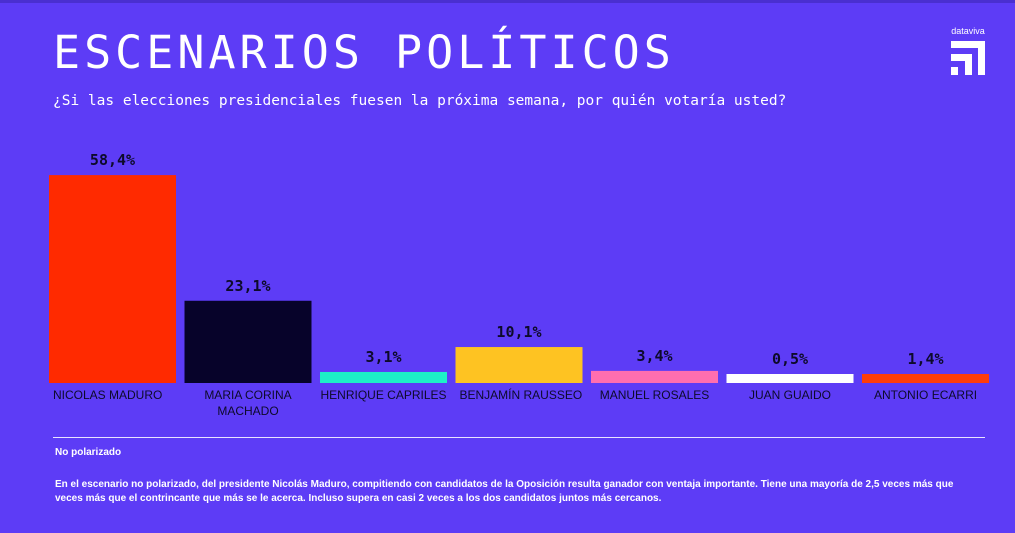  Describe the element at coordinates (521, 394) in the screenshot. I see `category-label-3: BENJAMÍN RAUSSEO` at that location.